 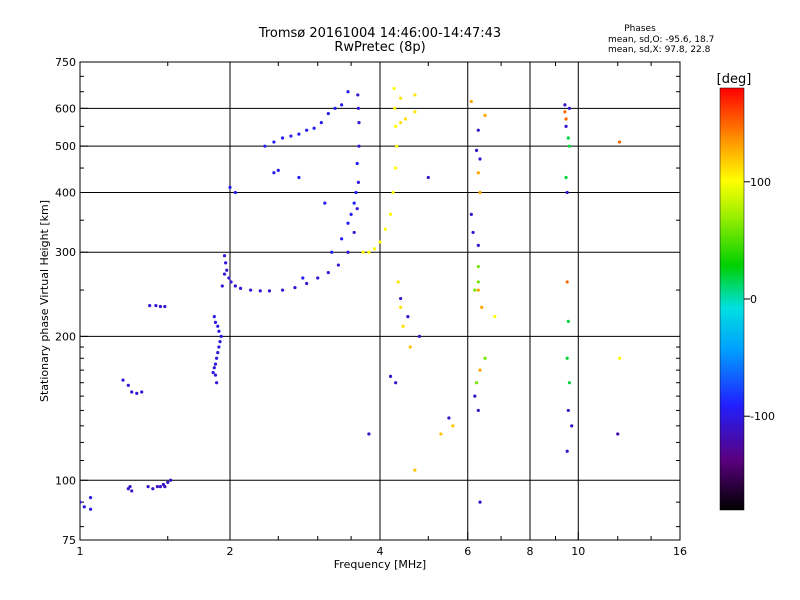 I want to click on colorbar-tick-label: 100, so click(x=760, y=182).